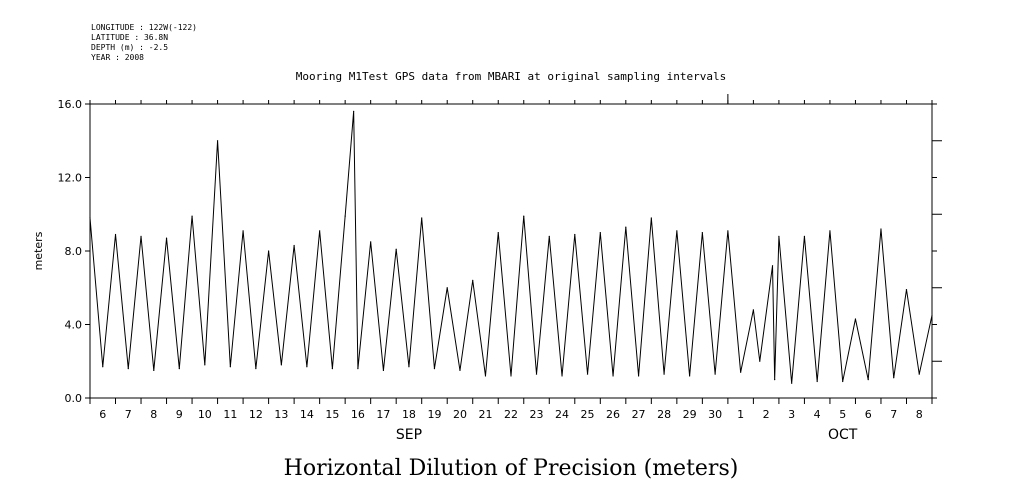 The width and height of the screenshot is (1009, 504). What do you see at coordinates (74, 251) in the screenshot?
I see `y-tick-label: 8.0` at bounding box center [74, 251].